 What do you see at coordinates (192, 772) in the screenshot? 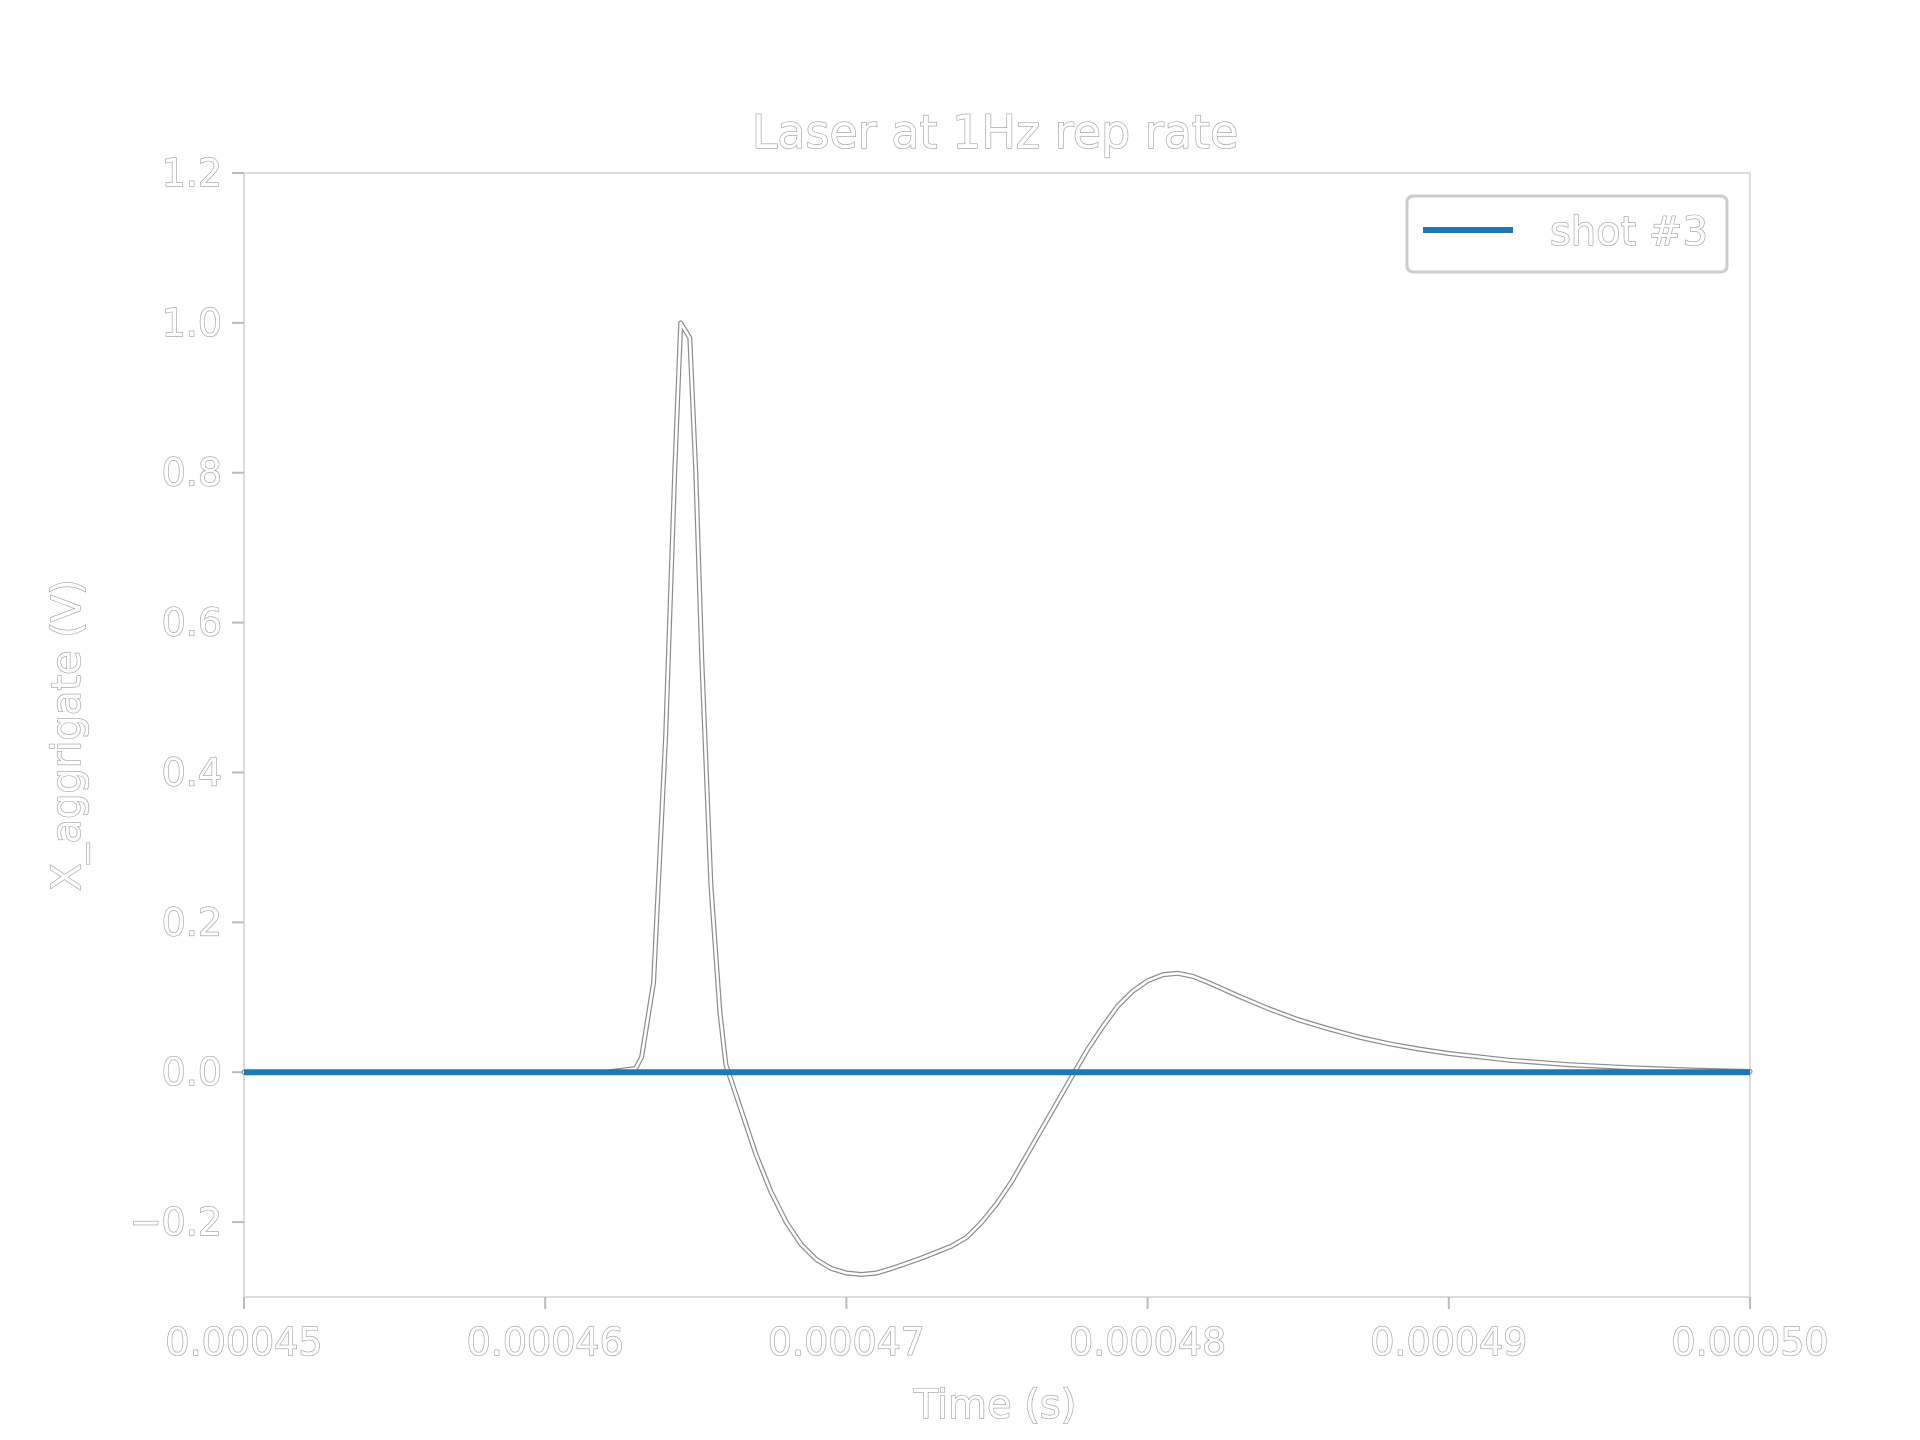
I see `y-tick-label: 0.4` at bounding box center [192, 772].